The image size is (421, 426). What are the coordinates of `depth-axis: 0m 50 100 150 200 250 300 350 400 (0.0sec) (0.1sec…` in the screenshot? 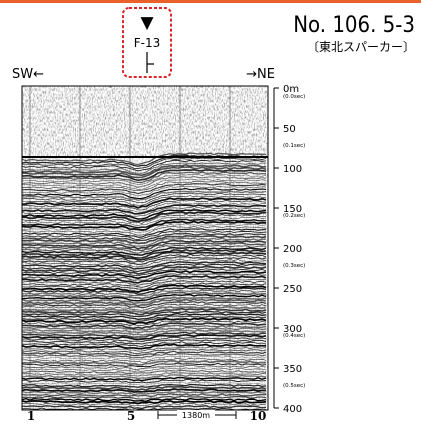 It's located at (289, 249).